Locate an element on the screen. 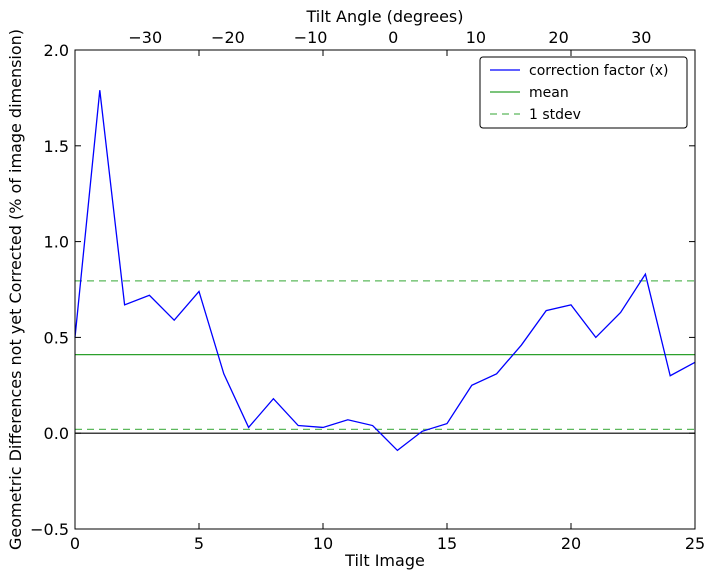  top-x-tick-label: 10 is located at coordinates (476, 37).